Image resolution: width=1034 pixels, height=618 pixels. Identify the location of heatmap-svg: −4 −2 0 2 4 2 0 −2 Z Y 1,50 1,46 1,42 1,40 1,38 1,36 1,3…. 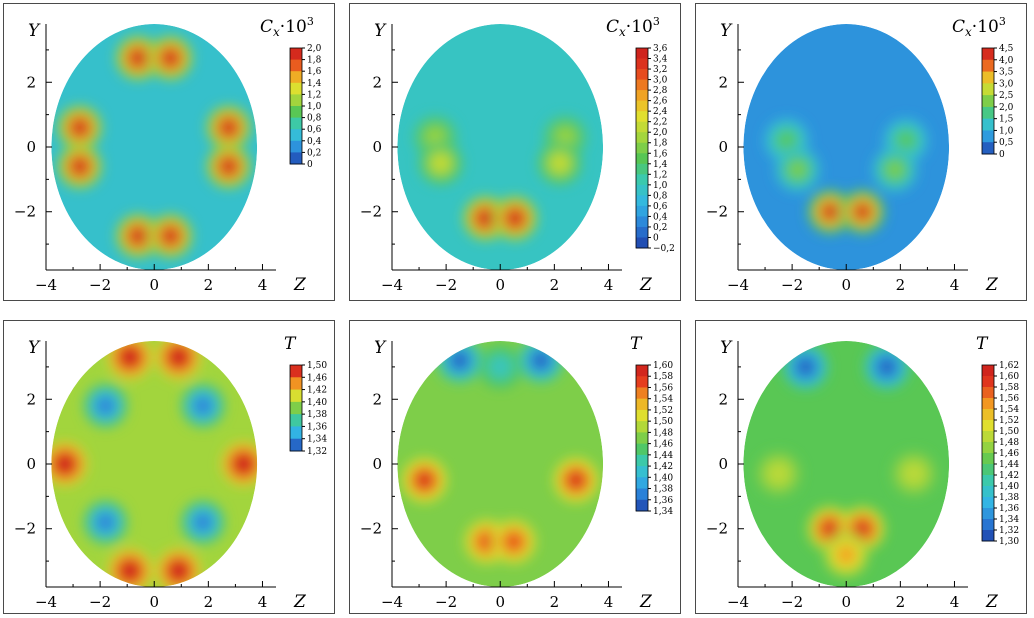
(170, 473).